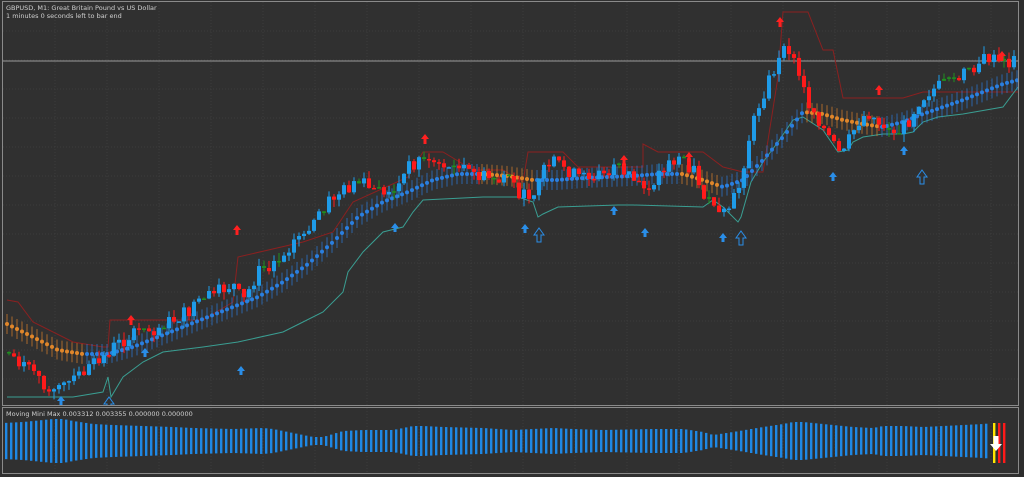 Image resolution: width=1024 pixels, height=477 pixels. Describe the element at coordinates (996, 443) in the screenshot. I see `down-arrow-icon` at that location.